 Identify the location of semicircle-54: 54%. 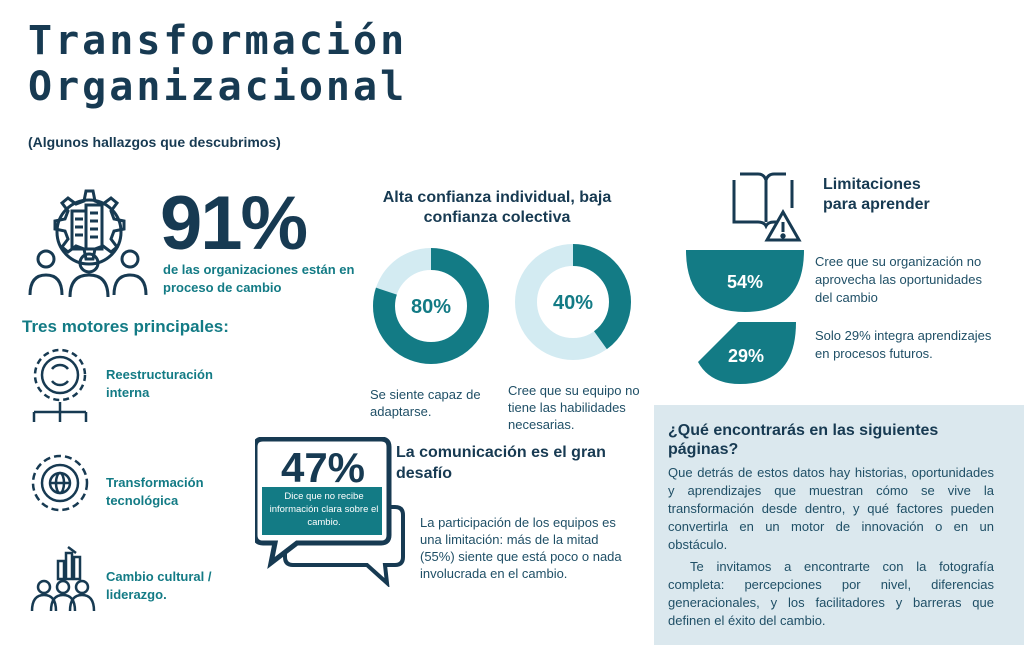
(745, 281).